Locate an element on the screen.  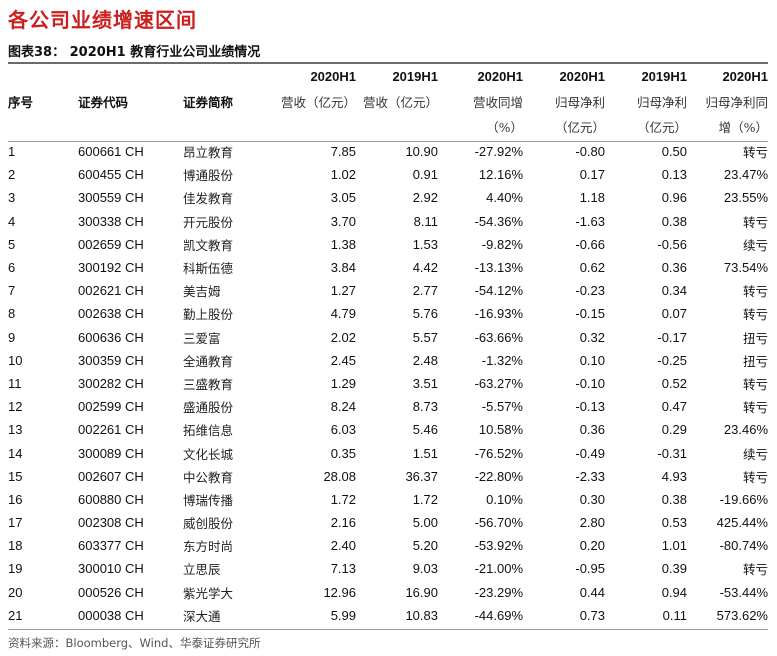
table-row: 12 002599 CH 盛通股份 8.24 8.73 -5.57% -0.13 0.47 转亏 is located at coordinates (388, 406).